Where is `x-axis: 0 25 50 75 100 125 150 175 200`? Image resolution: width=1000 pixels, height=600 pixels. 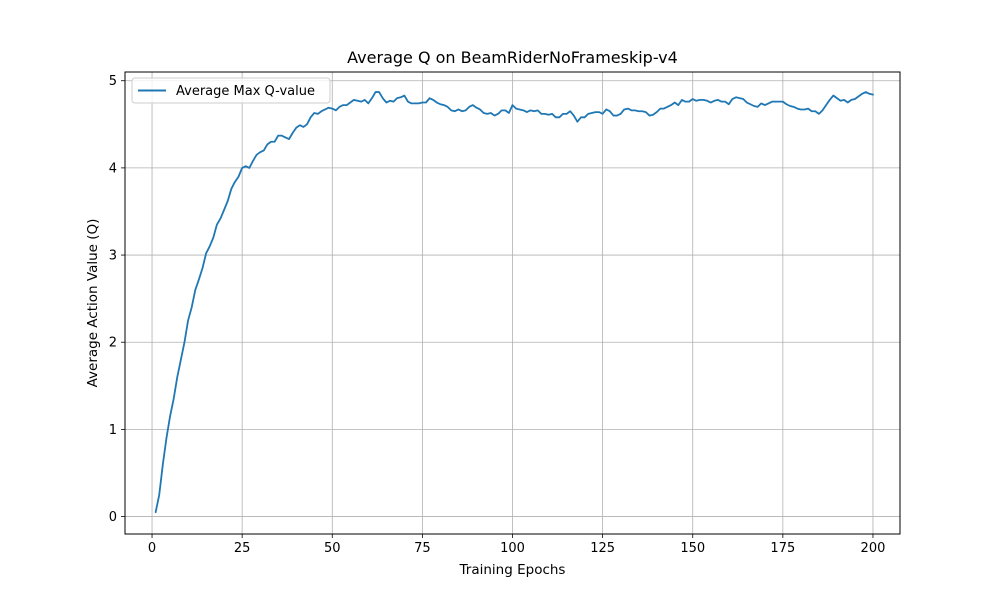
x-axis: 0 25 50 75 100 125 150 175 200 is located at coordinates (516, 545).